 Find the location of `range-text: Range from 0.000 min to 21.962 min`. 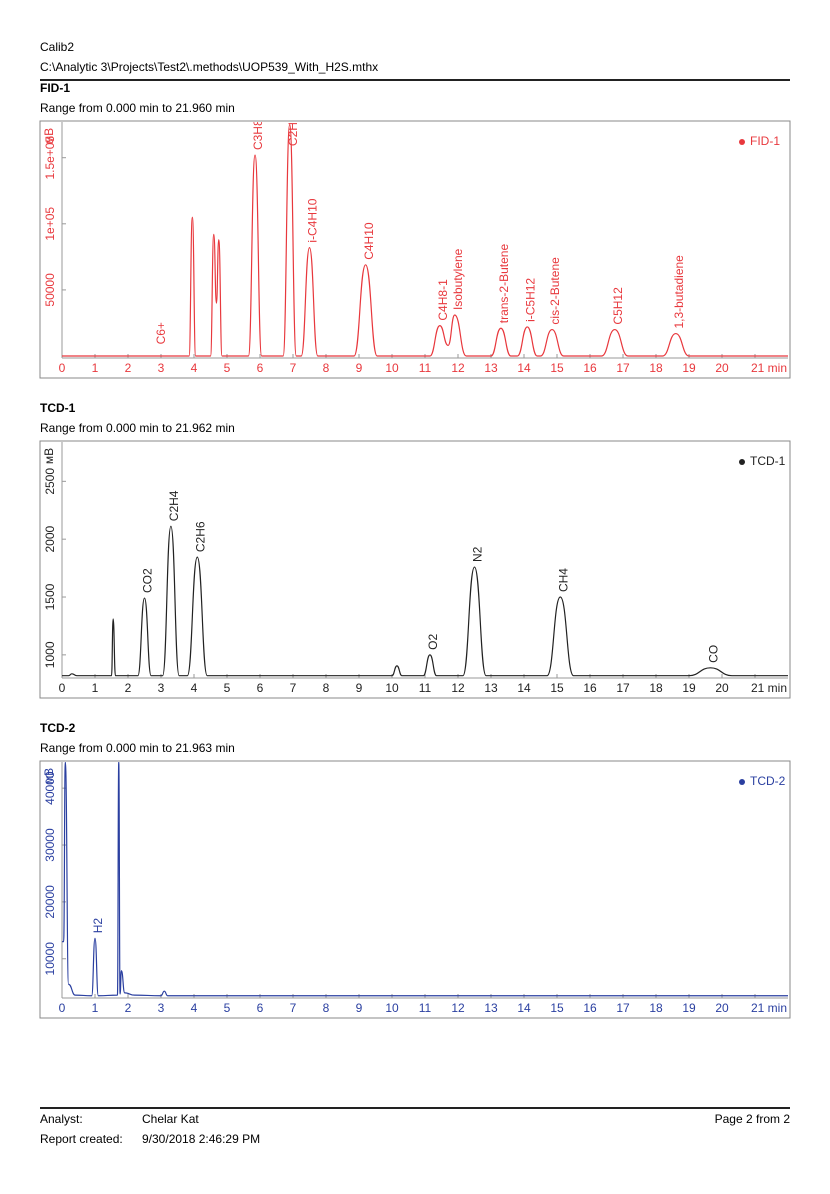

range-text: Range from 0.000 min to 21.962 min is located at coordinates (137, 428).